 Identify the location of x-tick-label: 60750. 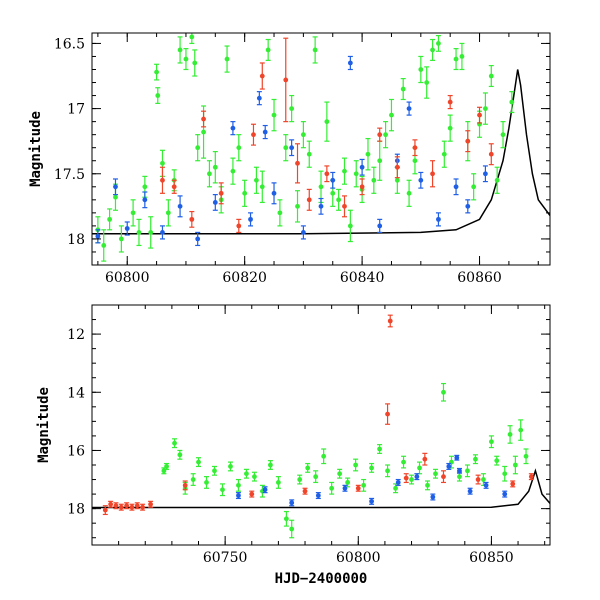
(225, 558).